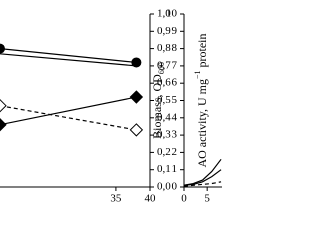 The width and height of the screenshot is (320, 240). What do you see at coordinates (164, 187) in the screenshot?
I see `y-tick-label: 0,0` at bounding box center [164, 187].